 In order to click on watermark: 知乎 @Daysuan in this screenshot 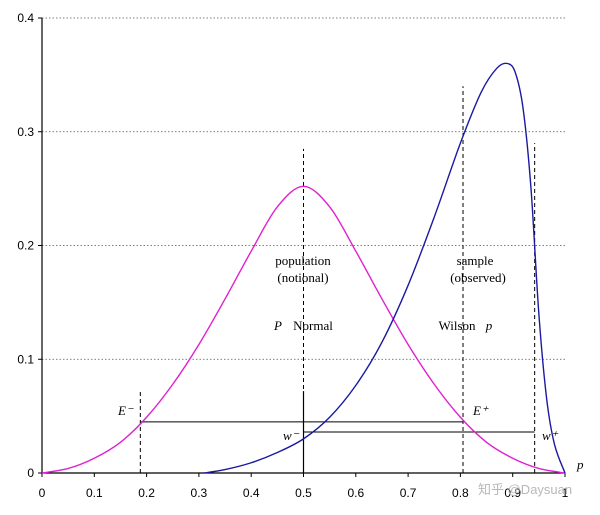, I will do `click(525, 489)`.